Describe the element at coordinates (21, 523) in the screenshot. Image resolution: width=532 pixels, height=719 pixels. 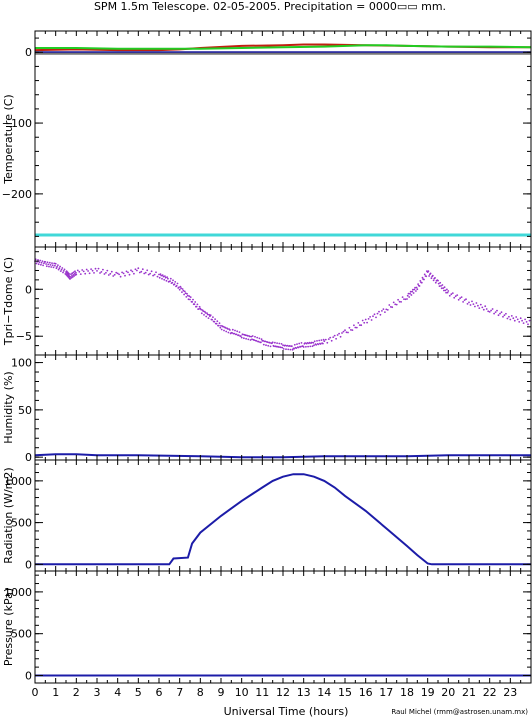
I see `y-tick-label: 500` at that location.